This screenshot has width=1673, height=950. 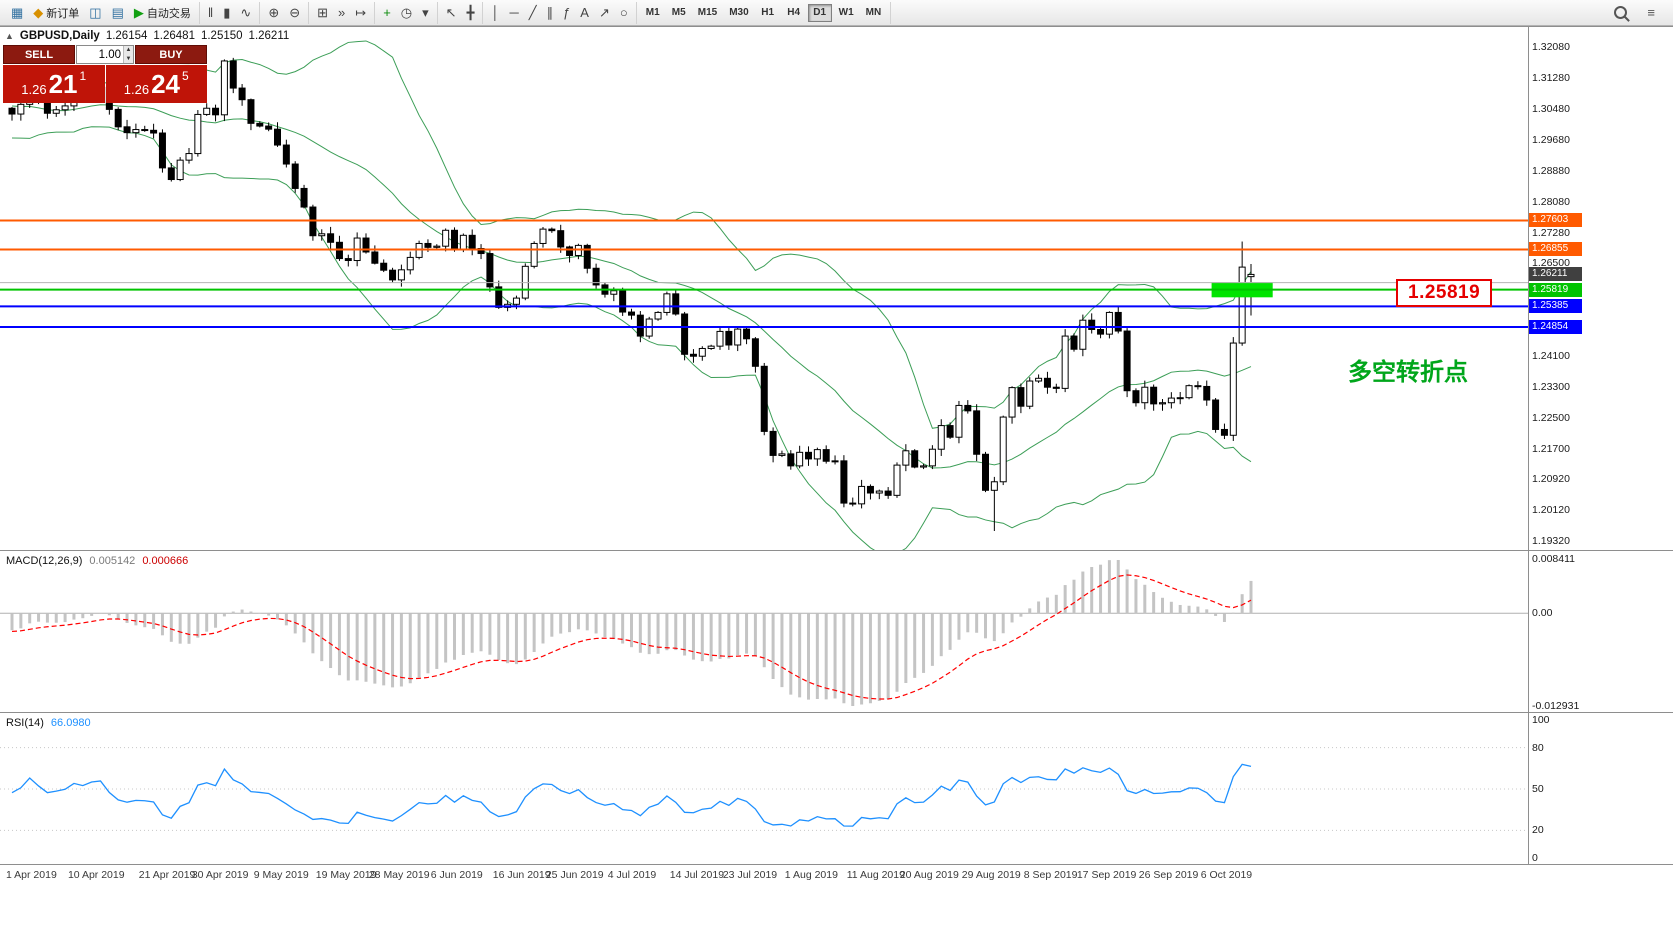 I want to click on autotrading-button: ▶ 自动交易, so click(x=162, y=13).